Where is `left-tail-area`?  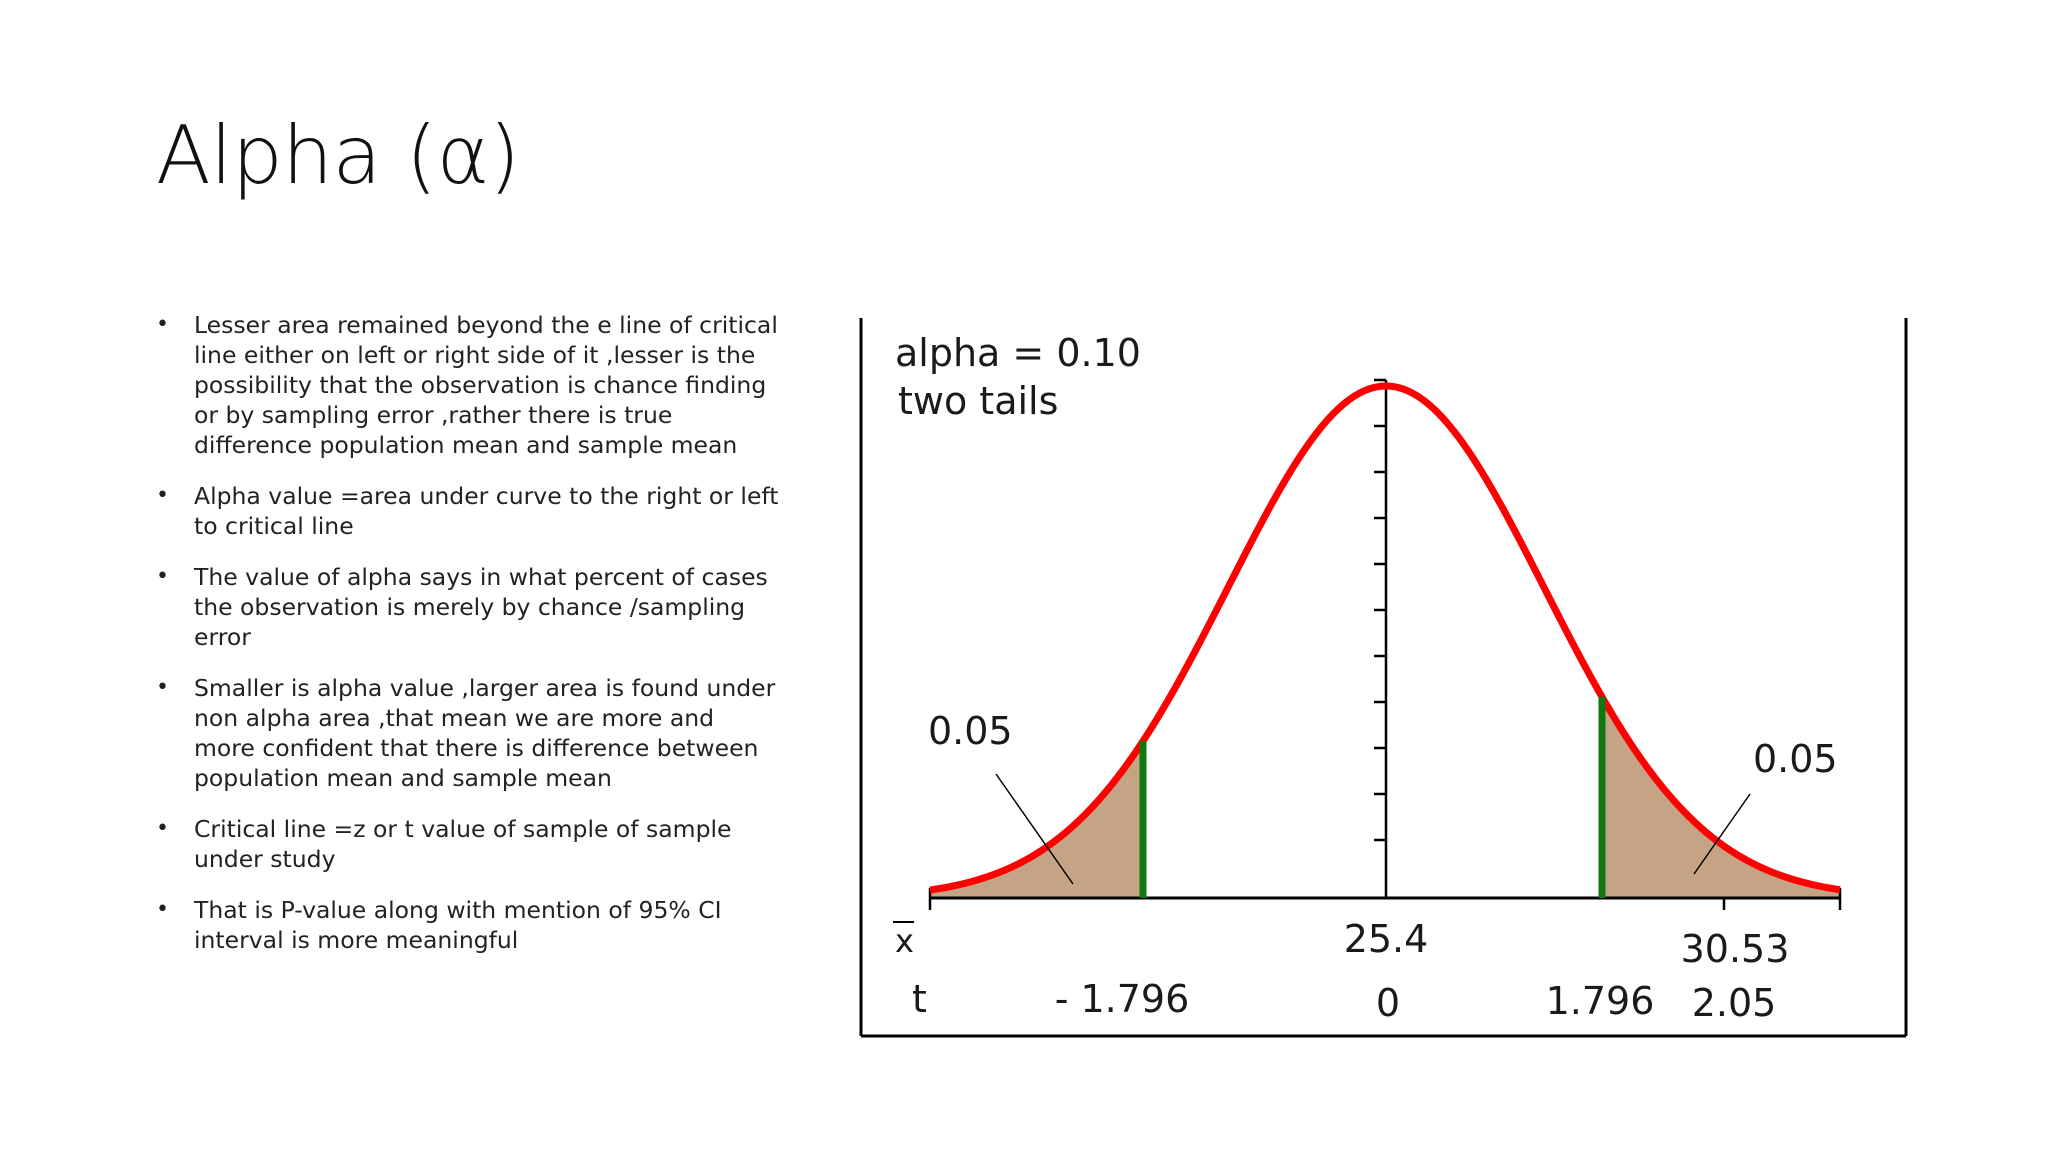
left-tail-area is located at coordinates (1036, 820).